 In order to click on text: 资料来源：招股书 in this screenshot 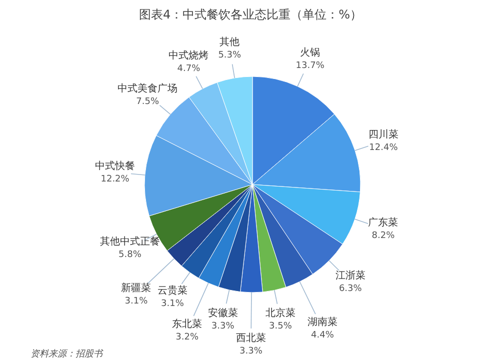, I will do `click(67, 354)`.